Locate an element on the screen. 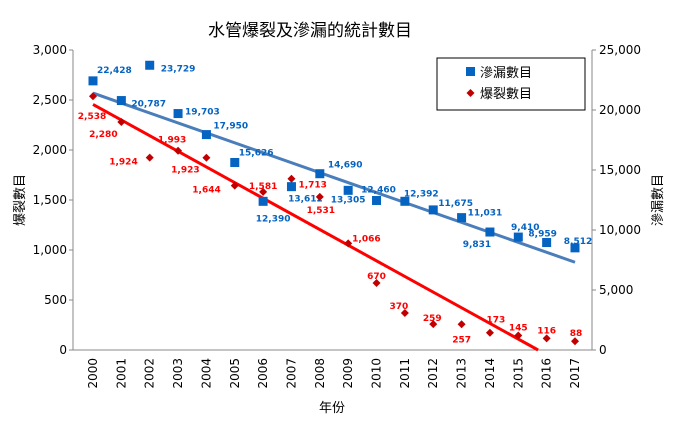 The image size is (680, 424). leak-data-label: 9,831 is located at coordinates (477, 245).